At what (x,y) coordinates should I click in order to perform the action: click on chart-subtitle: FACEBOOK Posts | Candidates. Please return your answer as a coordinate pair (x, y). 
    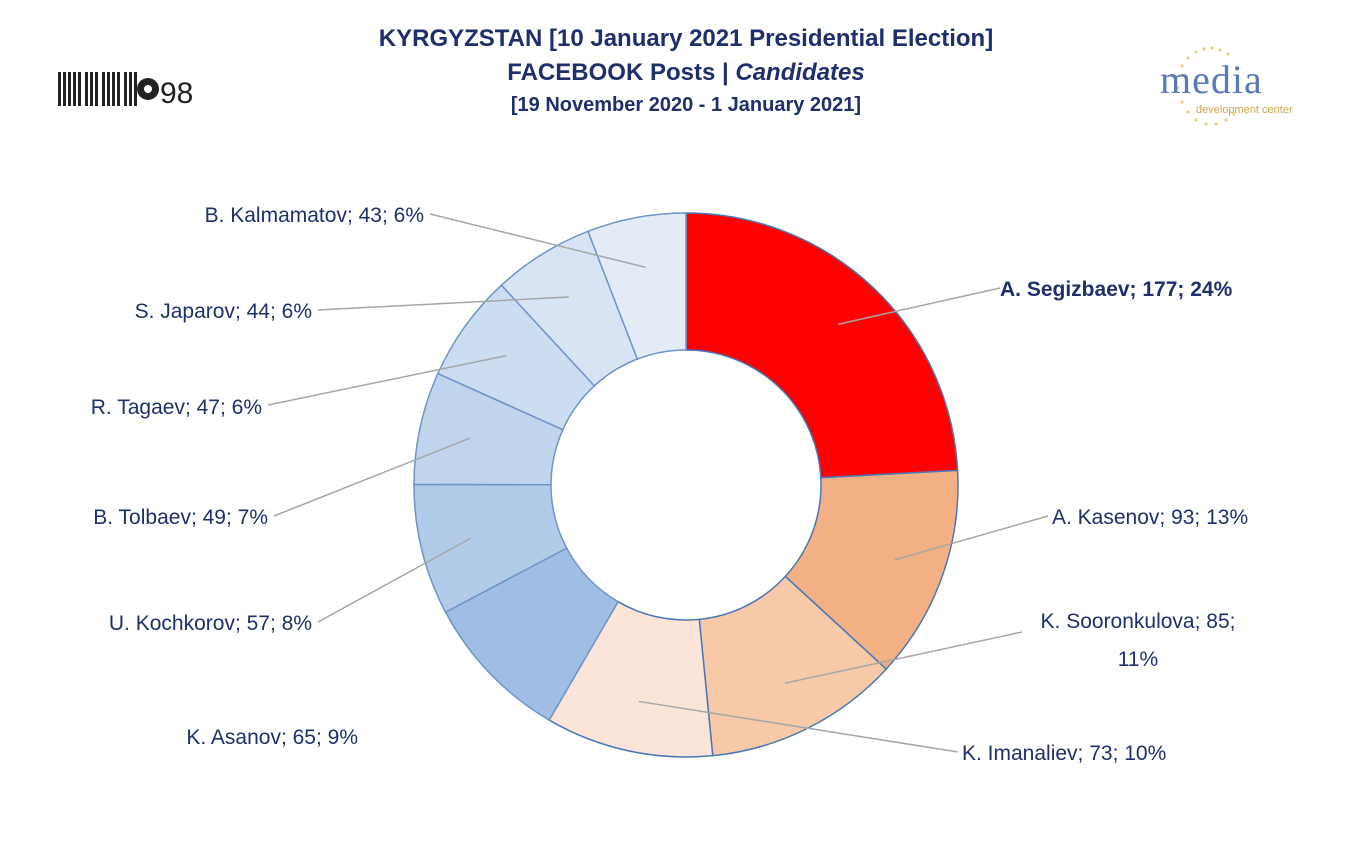
    Looking at the image, I should click on (686, 73).